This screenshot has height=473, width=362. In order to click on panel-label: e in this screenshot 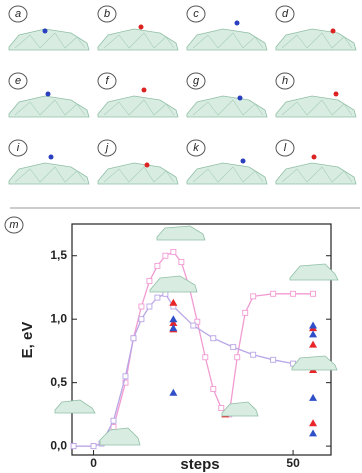, I will do `click(18, 81)`.